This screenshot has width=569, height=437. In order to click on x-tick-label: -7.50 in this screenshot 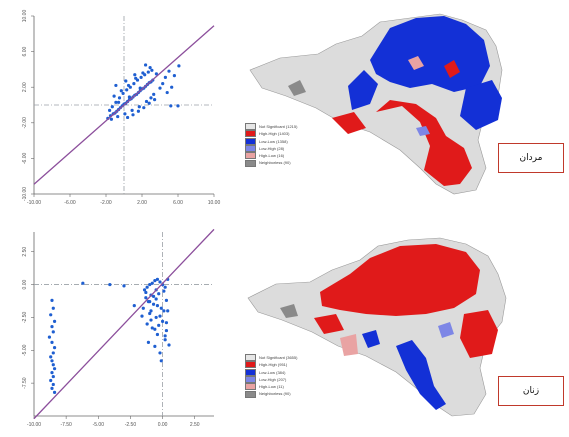, I will do `click(66, 425)`.